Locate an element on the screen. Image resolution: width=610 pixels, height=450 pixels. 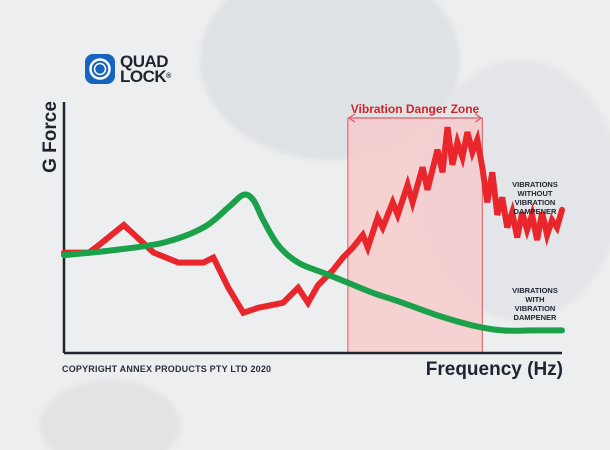
copyright-notice: COPYRIGHT ANNEX PRODUCTS PTY LTD 2020 is located at coordinates (167, 369).